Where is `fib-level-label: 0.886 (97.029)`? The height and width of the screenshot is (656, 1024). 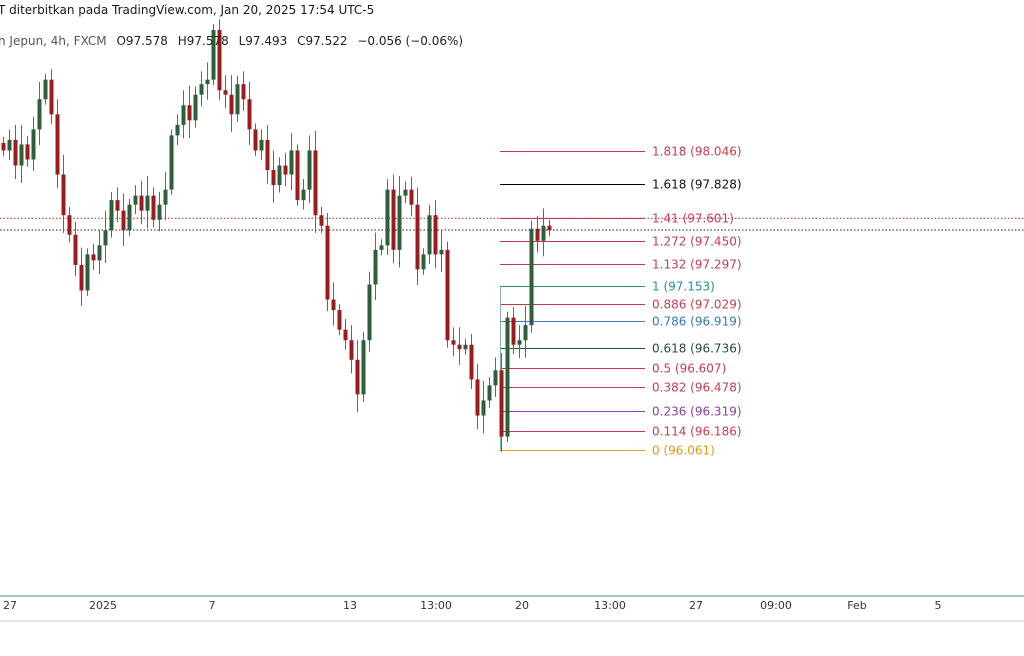
fib-level-label: 0.886 (97.029) is located at coordinates (697, 305).